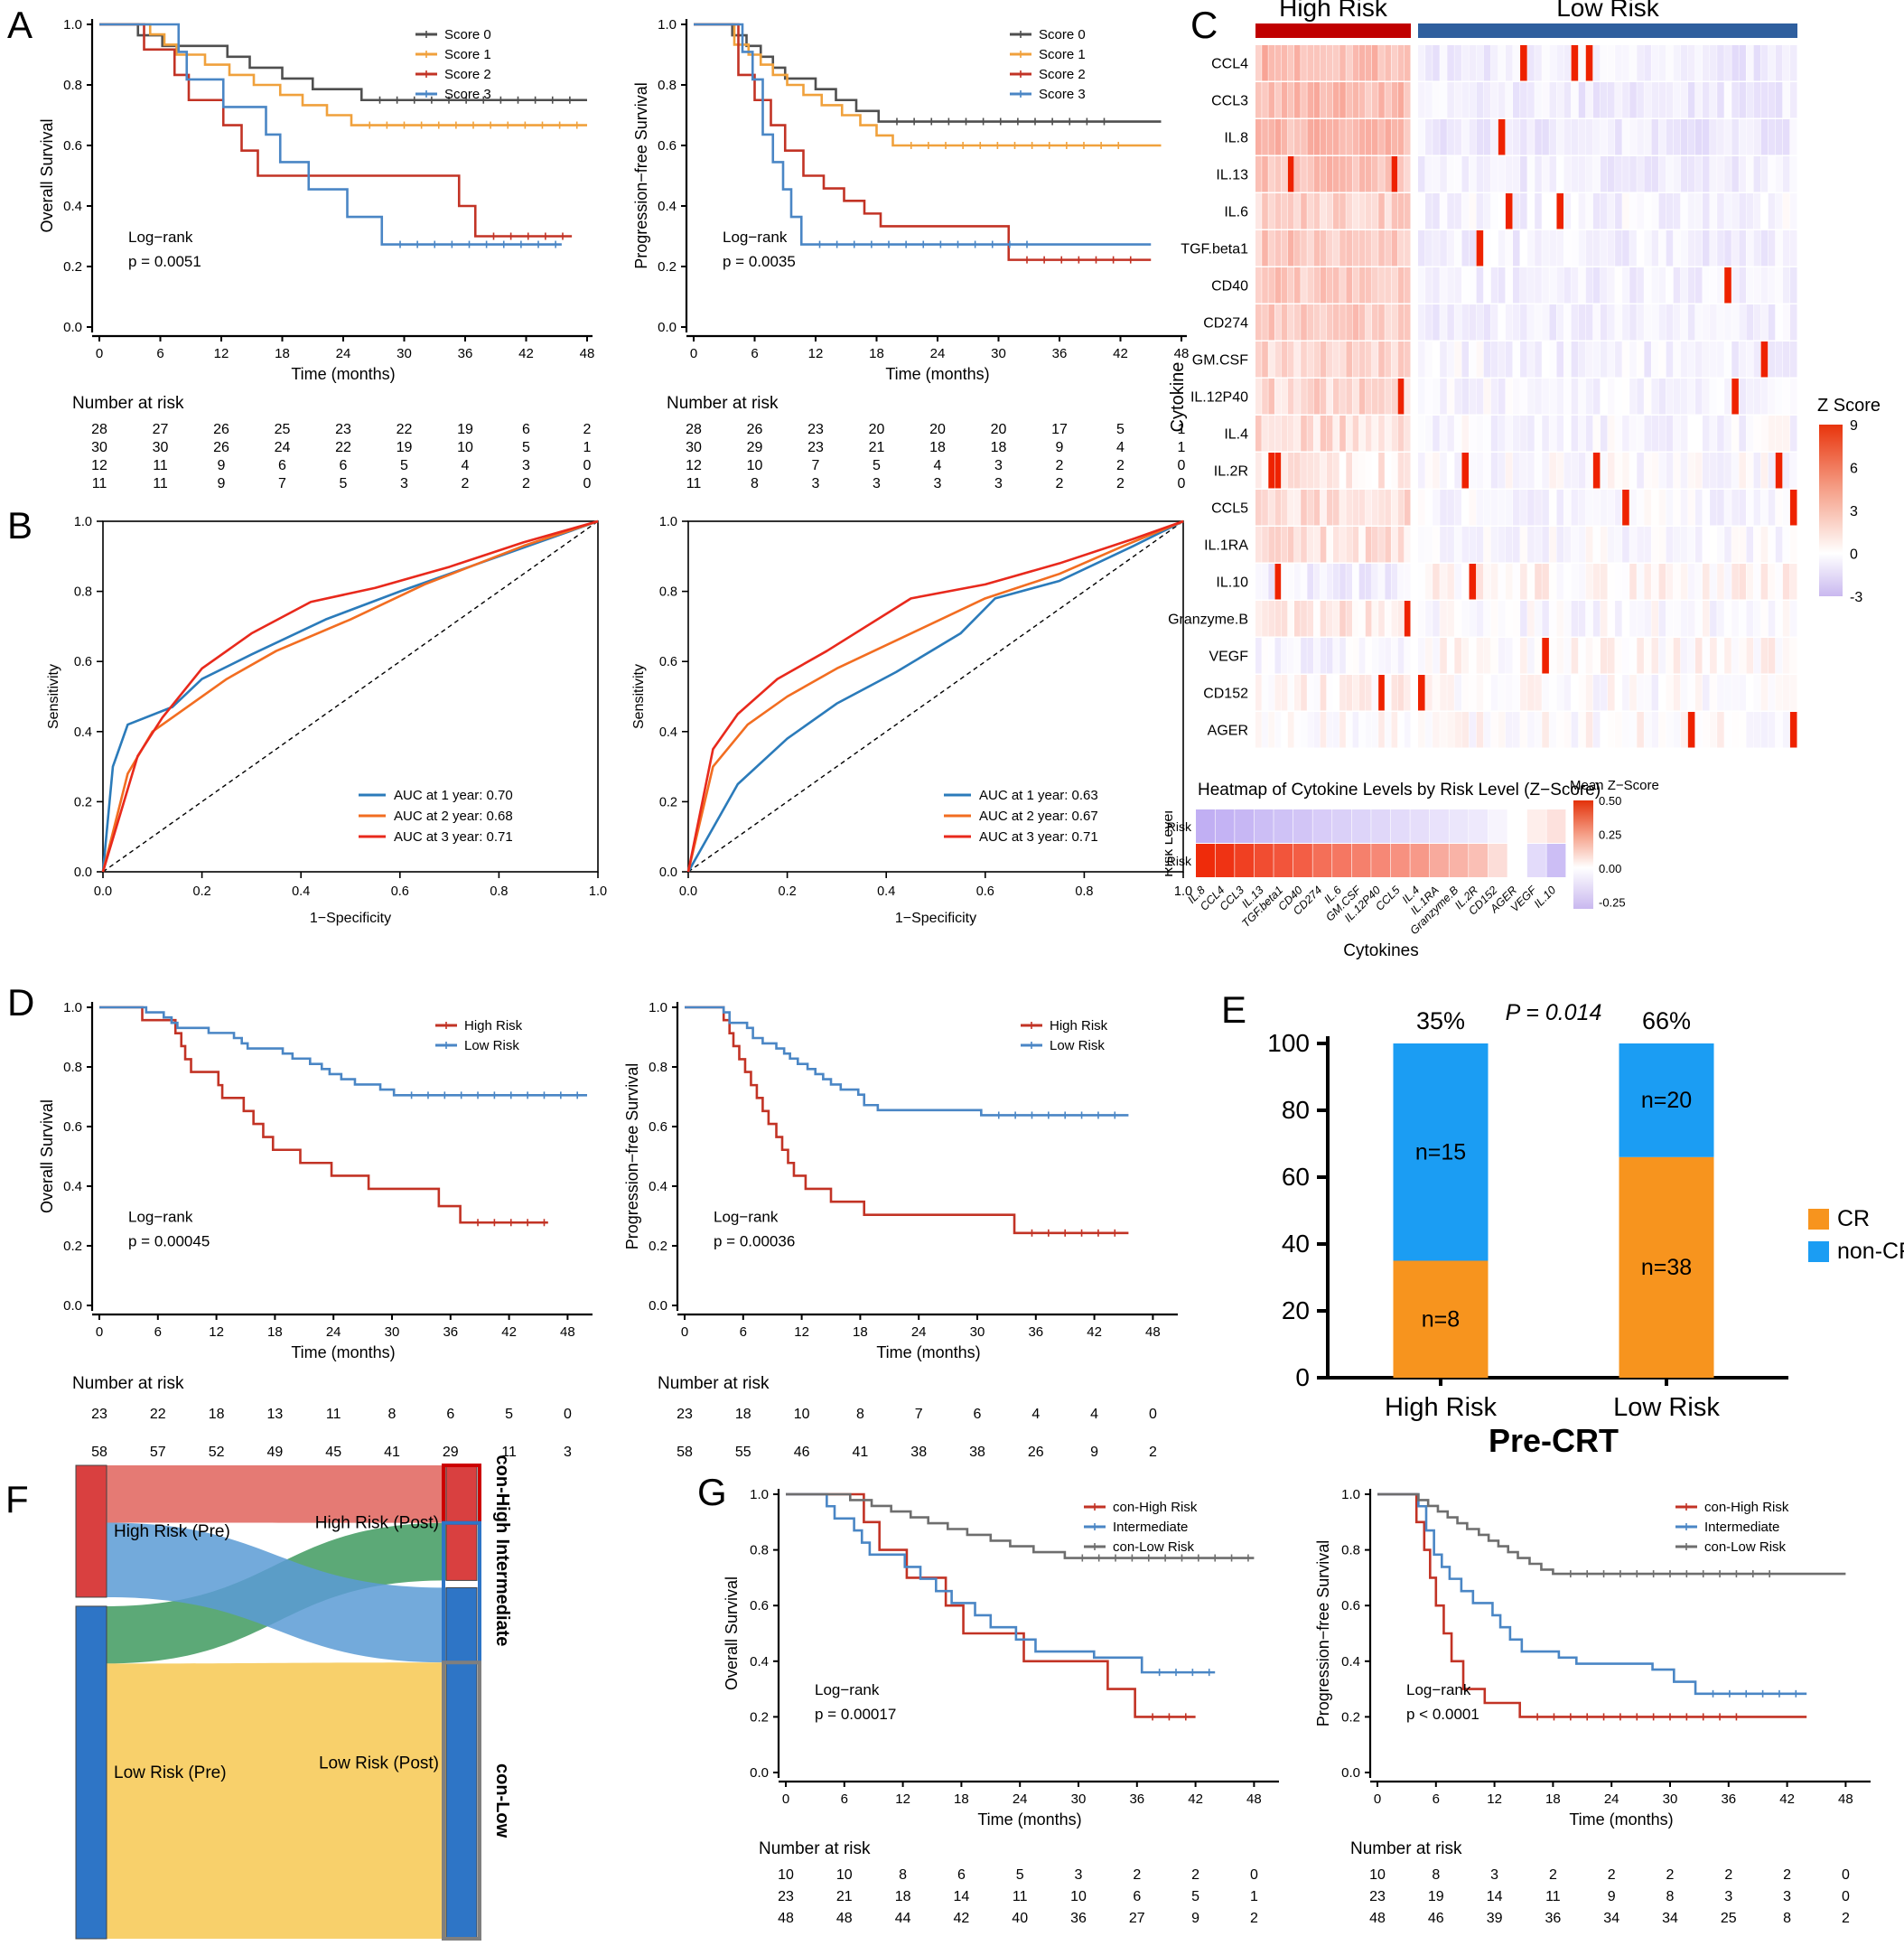 Image resolution: width=1904 pixels, height=1955 pixels. Describe the element at coordinates (275, 1332) in the screenshot. I see `svg-text: 18` at that location.